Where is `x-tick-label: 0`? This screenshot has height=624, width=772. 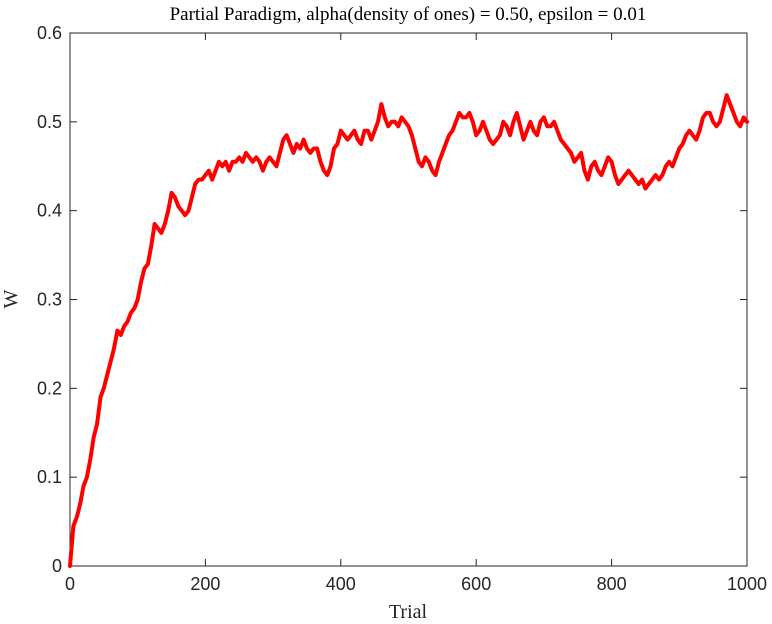
x-tick-label: 0 is located at coordinates (70, 584).